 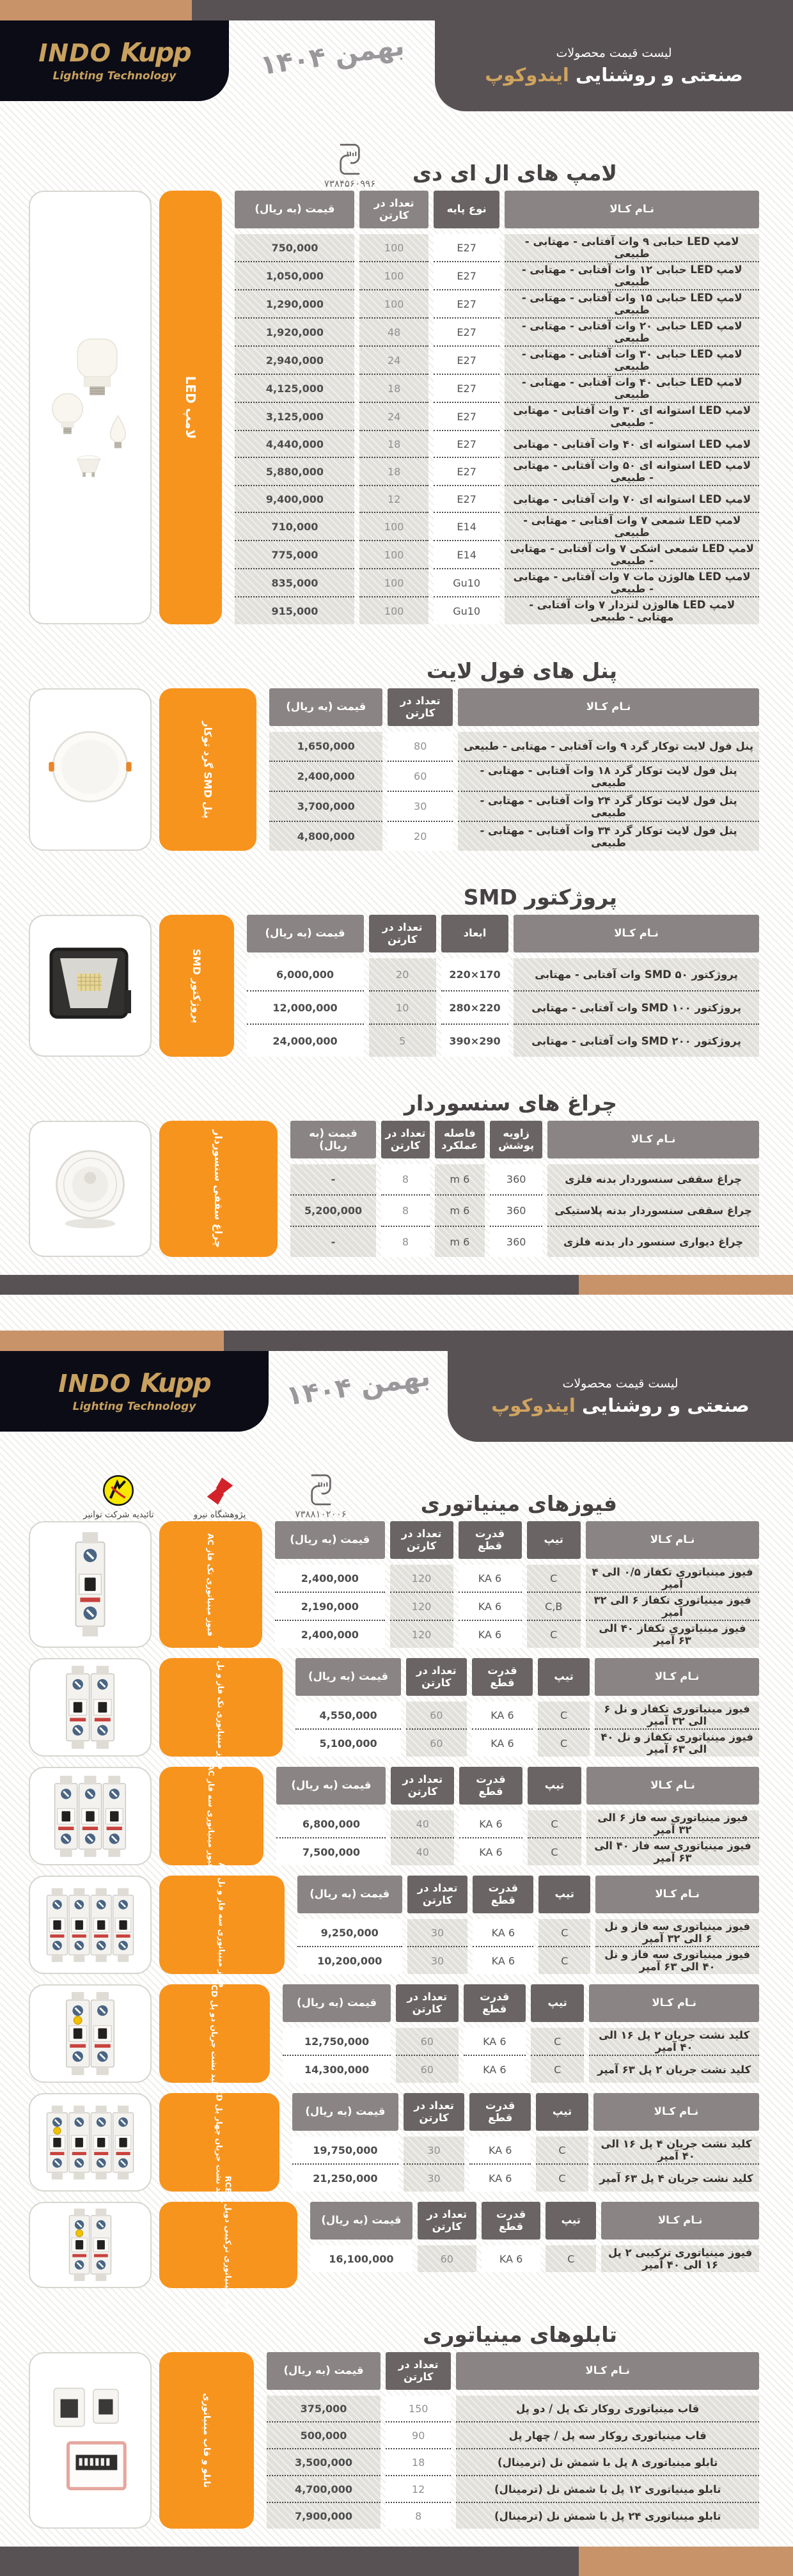 What do you see at coordinates (215, 2033) in the screenshot?
I see `category-tab-label: کلید نشت جریان دو پل RCD` at bounding box center [215, 2033].